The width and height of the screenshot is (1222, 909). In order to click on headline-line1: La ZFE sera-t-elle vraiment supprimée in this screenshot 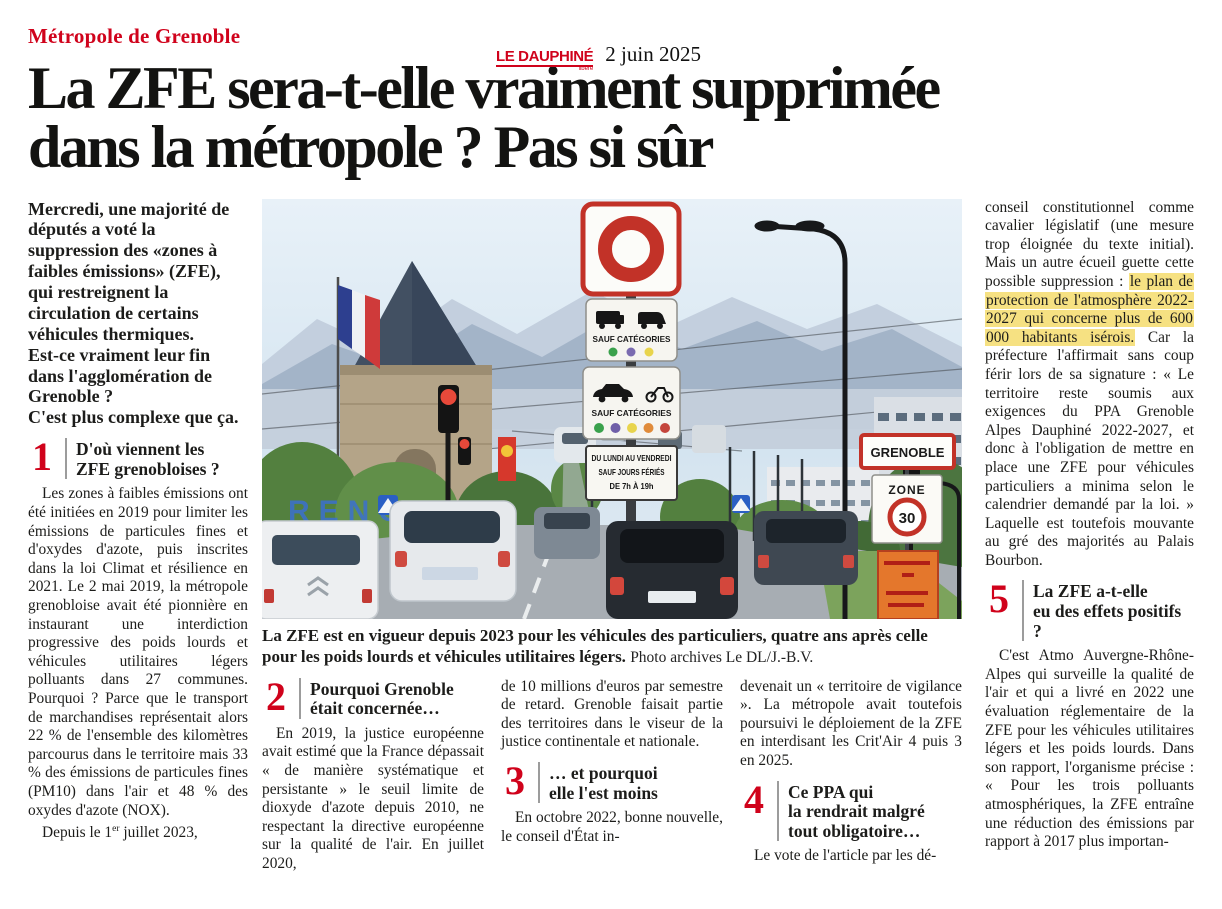, I will do `click(484, 88)`.